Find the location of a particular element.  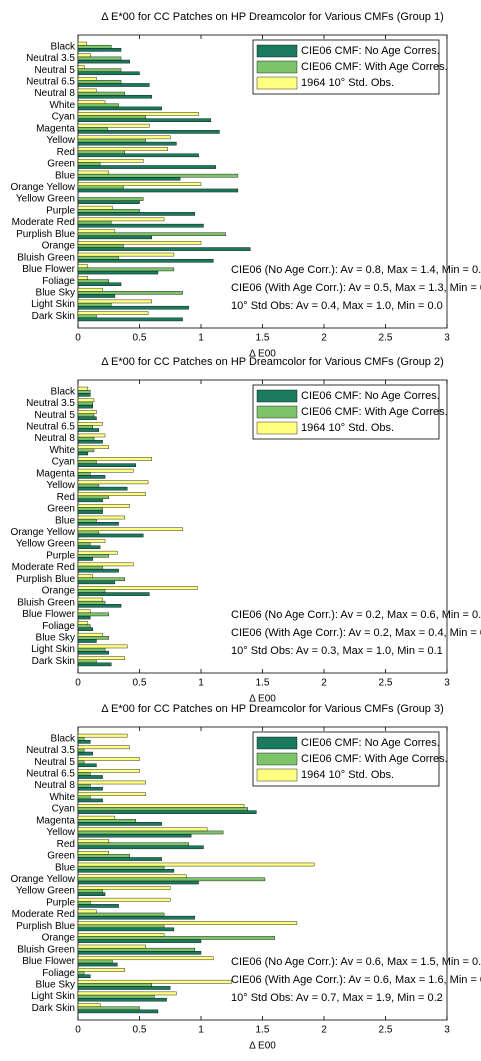

y-tick-label: Yellow is located at coordinates (60, 485).